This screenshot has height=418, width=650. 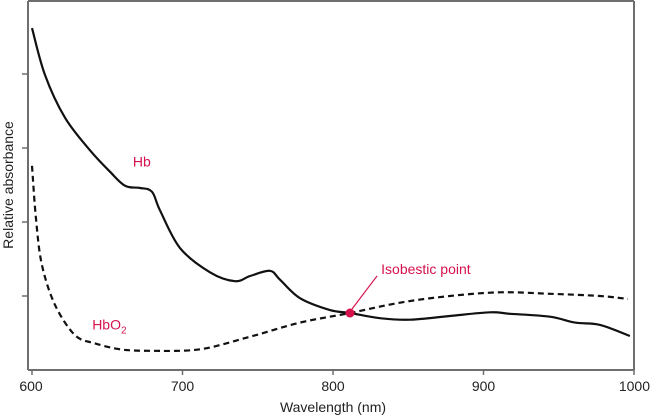 What do you see at coordinates (364, 292) in the screenshot?
I see `isobestic-leader-line` at bounding box center [364, 292].